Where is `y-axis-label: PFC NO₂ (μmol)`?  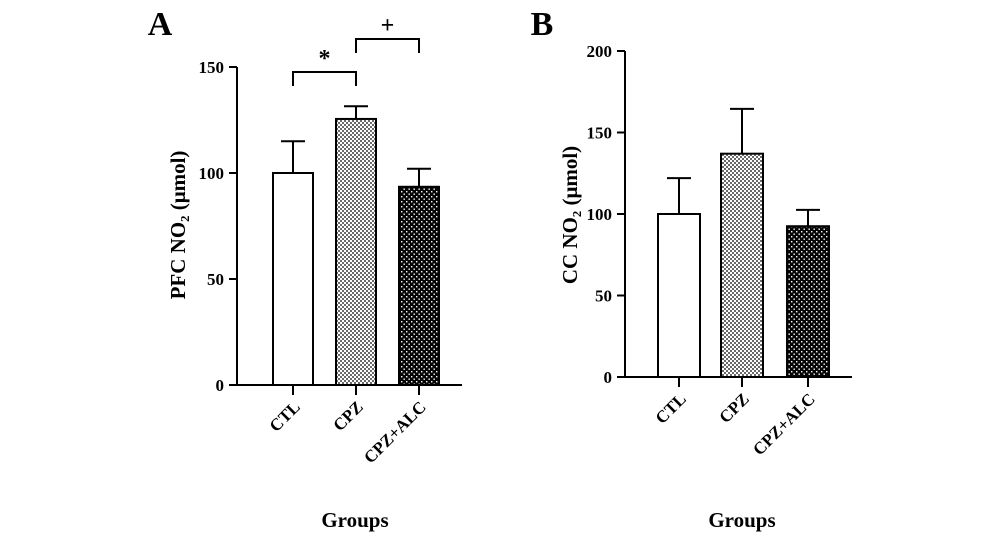 y-axis-label: PFC NO₂ (μmol) is located at coordinates (178, 225).